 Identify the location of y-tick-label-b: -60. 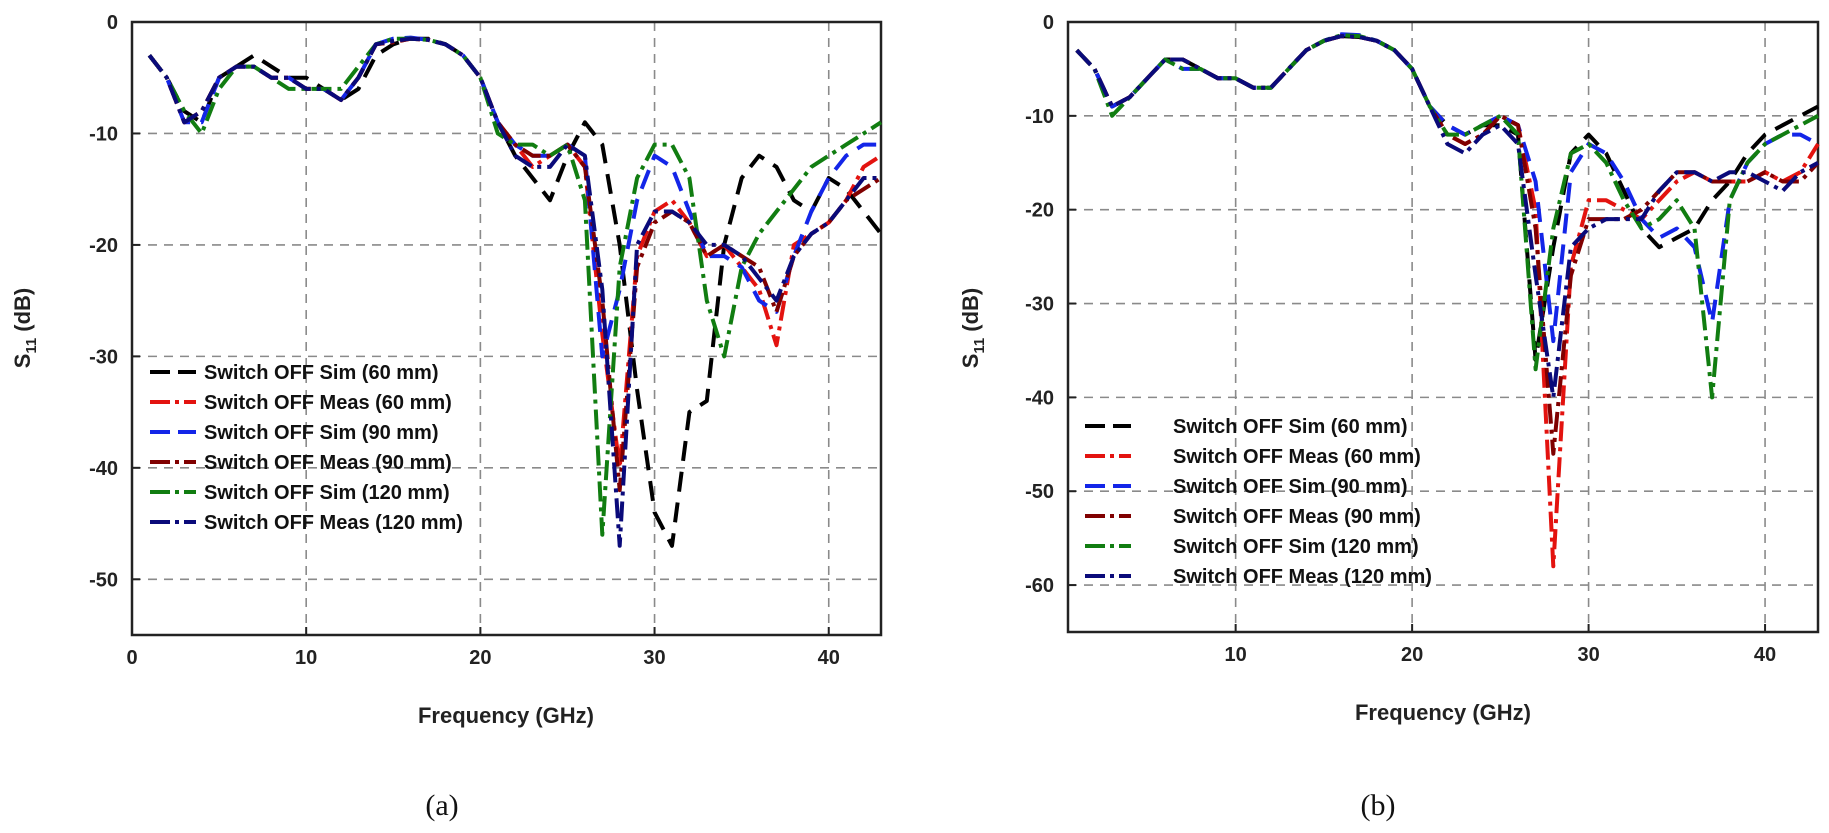
(1039, 586).